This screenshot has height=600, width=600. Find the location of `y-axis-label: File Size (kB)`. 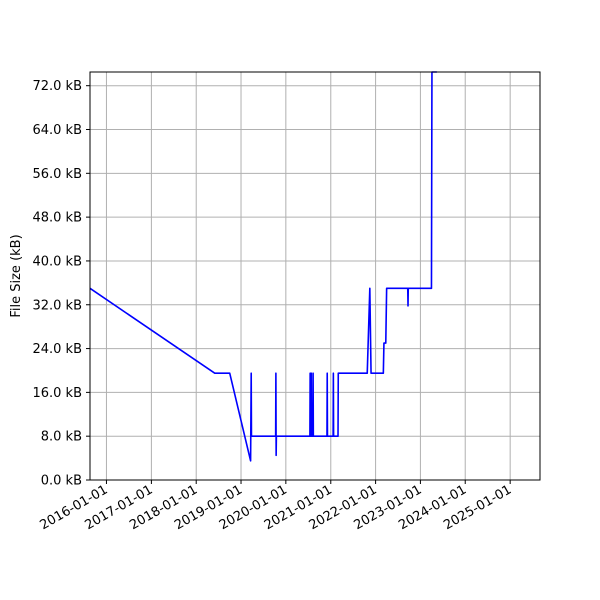

y-axis-label: File Size (kB) is located at coordinates (16, 275).